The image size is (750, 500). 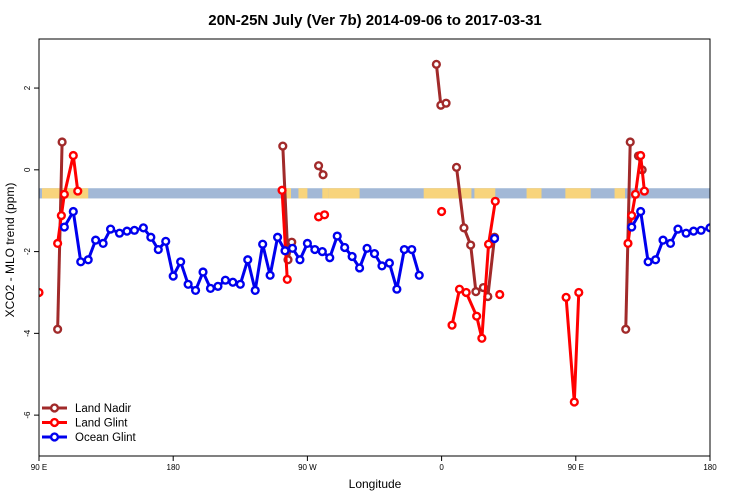 What do you see at coordinates (374, 193) in the screenshot?
I see `land-ocean-band` at bounding box center [374, 193].